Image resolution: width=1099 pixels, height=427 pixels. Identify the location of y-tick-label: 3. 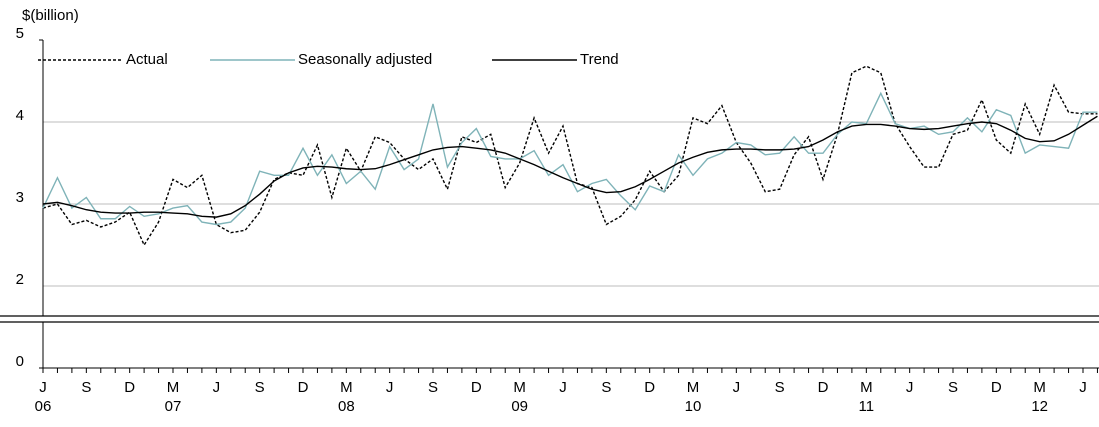
(20, 197).